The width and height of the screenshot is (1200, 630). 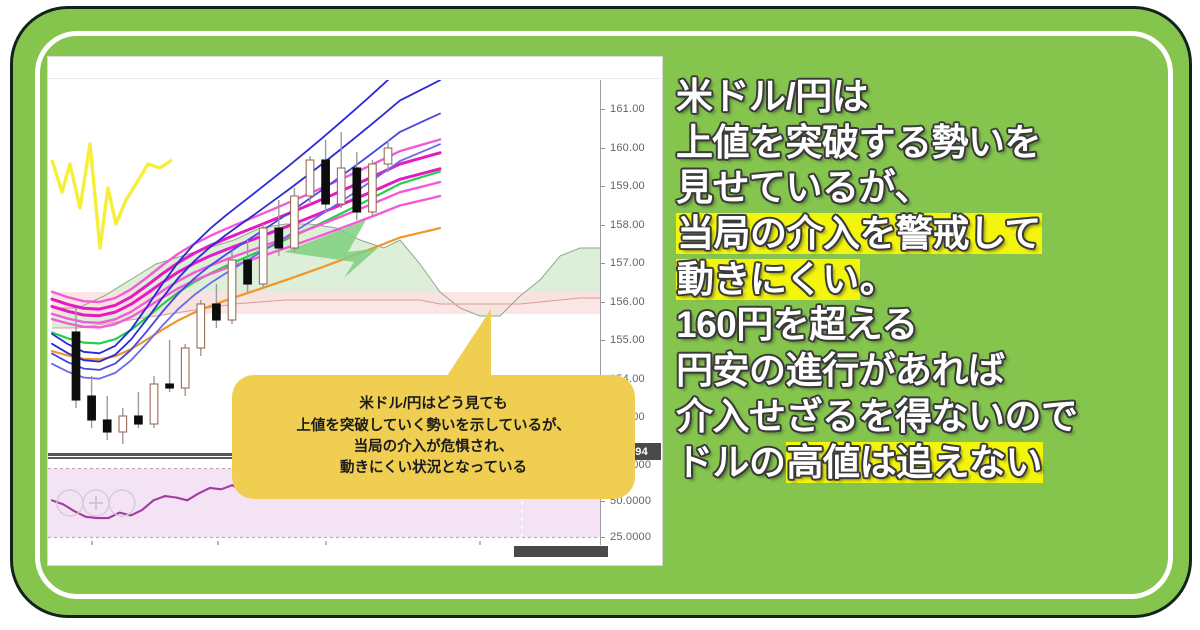 I want to click on price-axis-tick: 160.00, so click(x=631, y=147).